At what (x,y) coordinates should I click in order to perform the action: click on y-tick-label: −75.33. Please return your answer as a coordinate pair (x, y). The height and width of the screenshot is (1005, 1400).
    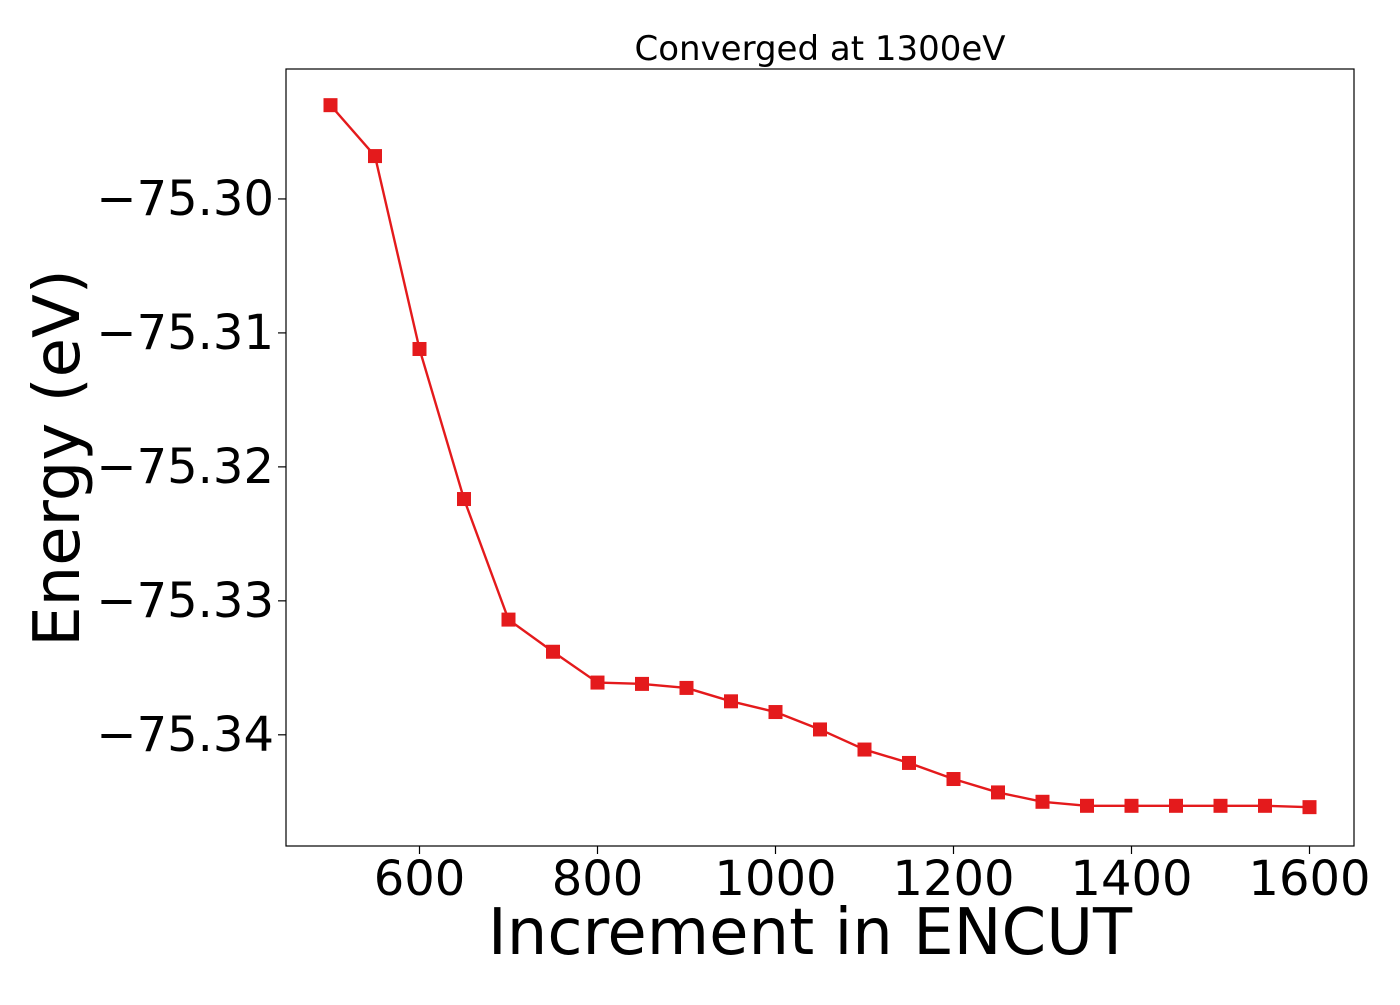
    Looking at the image, I should click on (185, 601).